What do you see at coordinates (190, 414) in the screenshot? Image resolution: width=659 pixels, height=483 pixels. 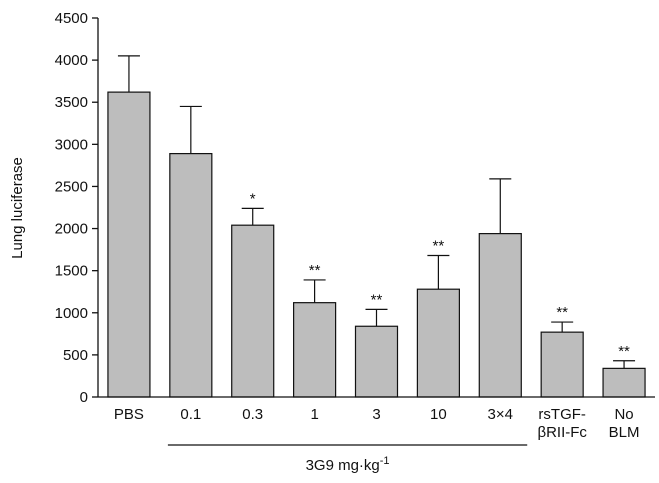 I see `x-tick-label: 0.1` at bounding box center [190, 414].